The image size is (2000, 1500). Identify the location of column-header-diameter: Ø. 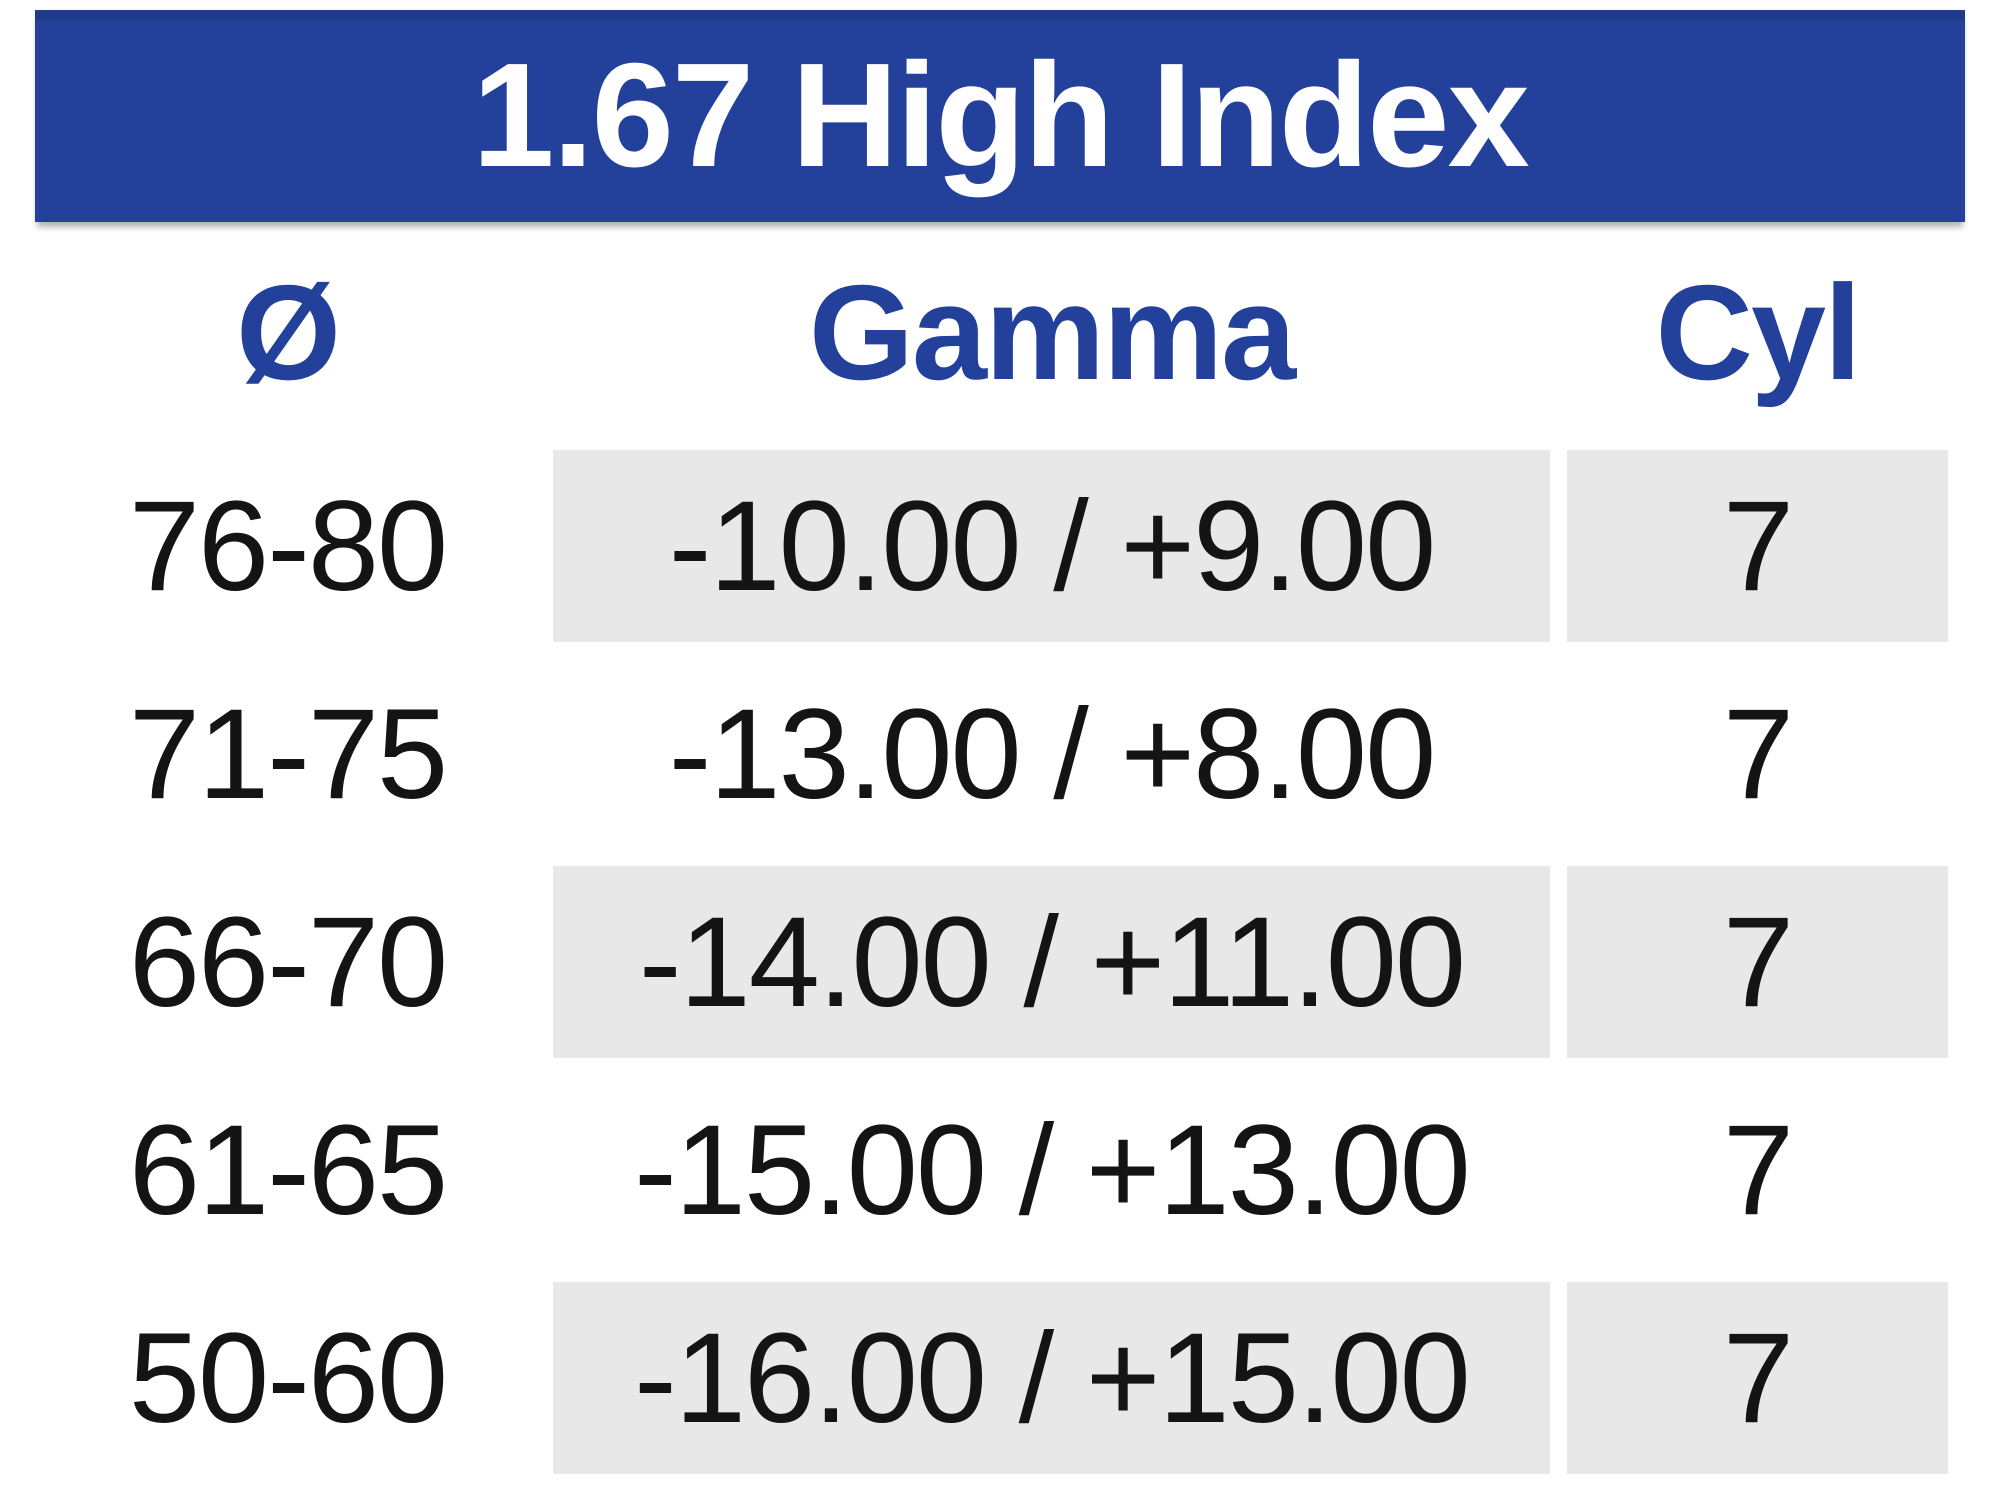
(288, 332).